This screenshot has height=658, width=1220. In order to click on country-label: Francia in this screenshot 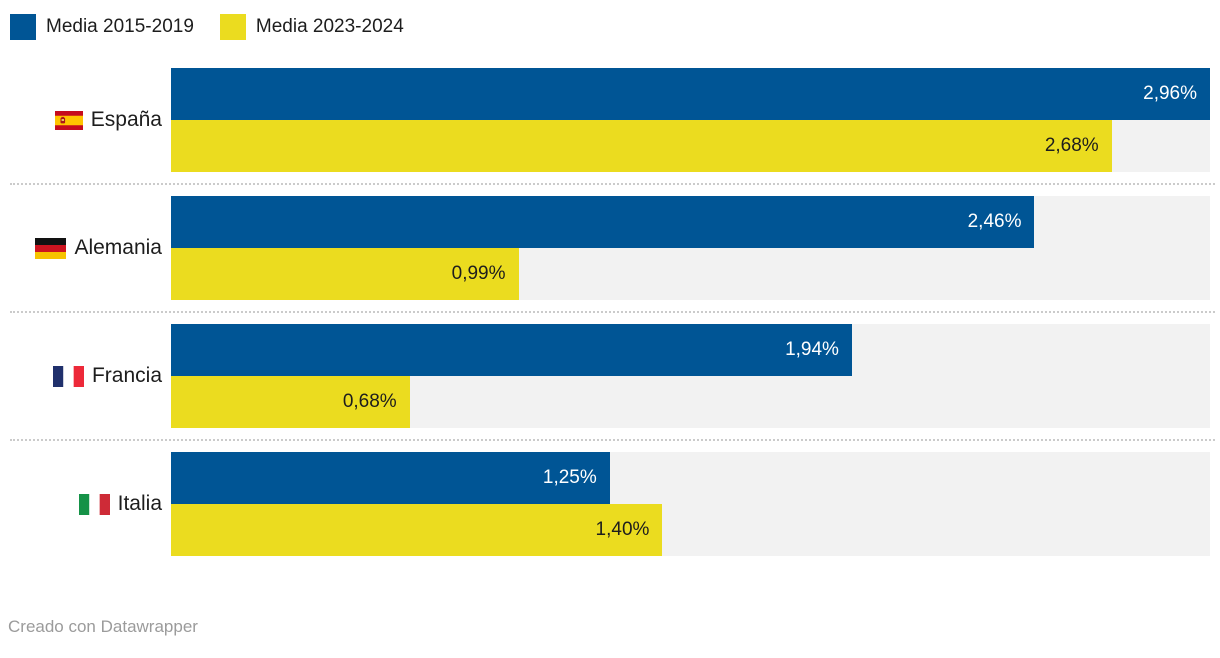, I will do `click(126, 375)`.